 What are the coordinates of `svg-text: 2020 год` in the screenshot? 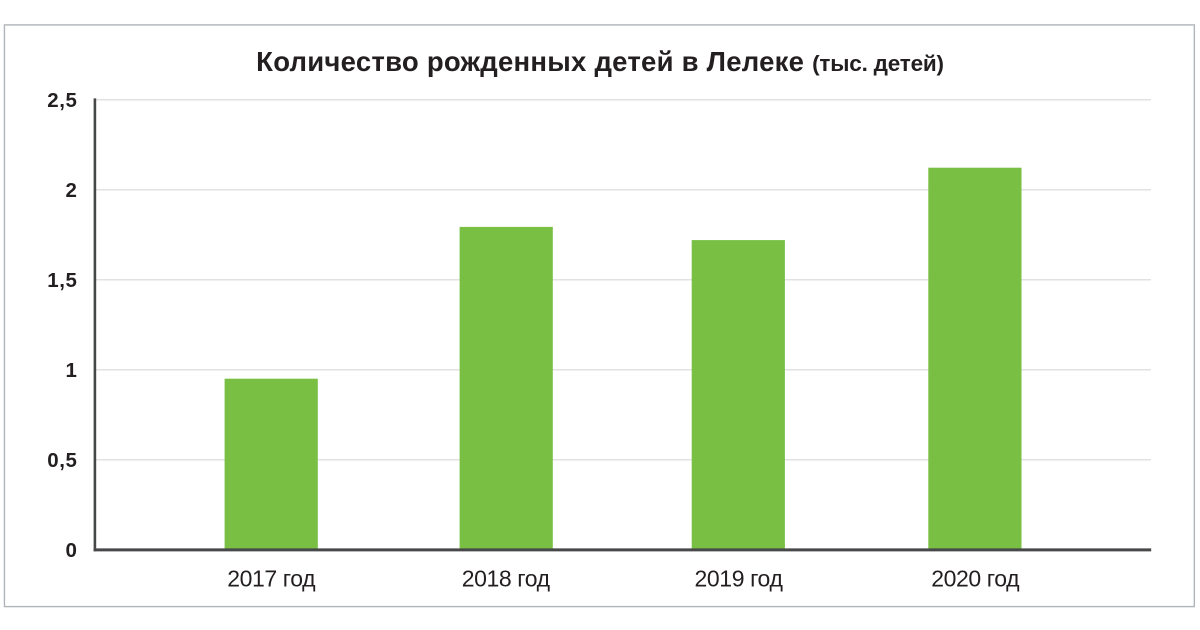 It's located at (975, 578).